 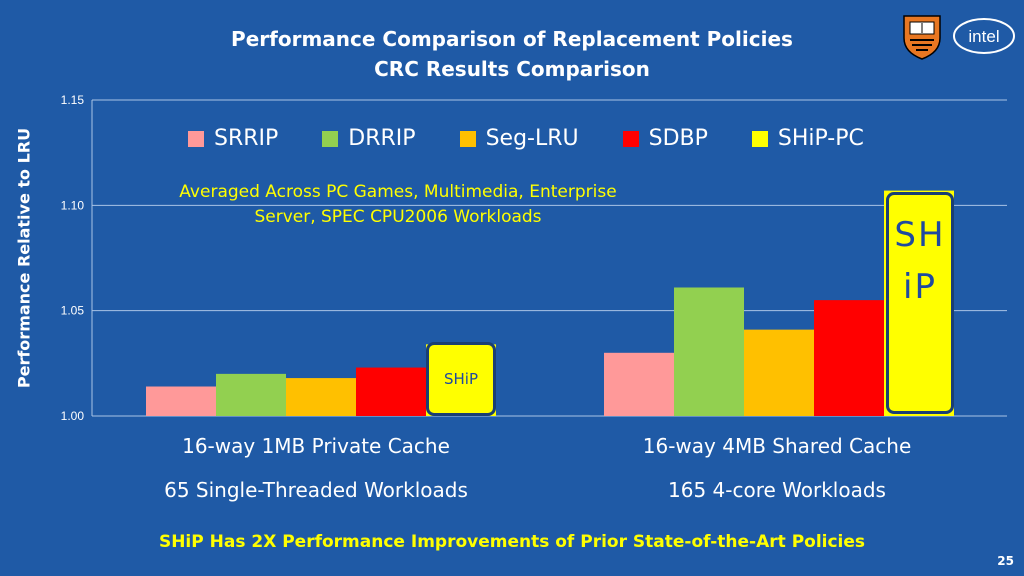 I want to click on intel-logo-text: intel, so click(x=983, y=36).